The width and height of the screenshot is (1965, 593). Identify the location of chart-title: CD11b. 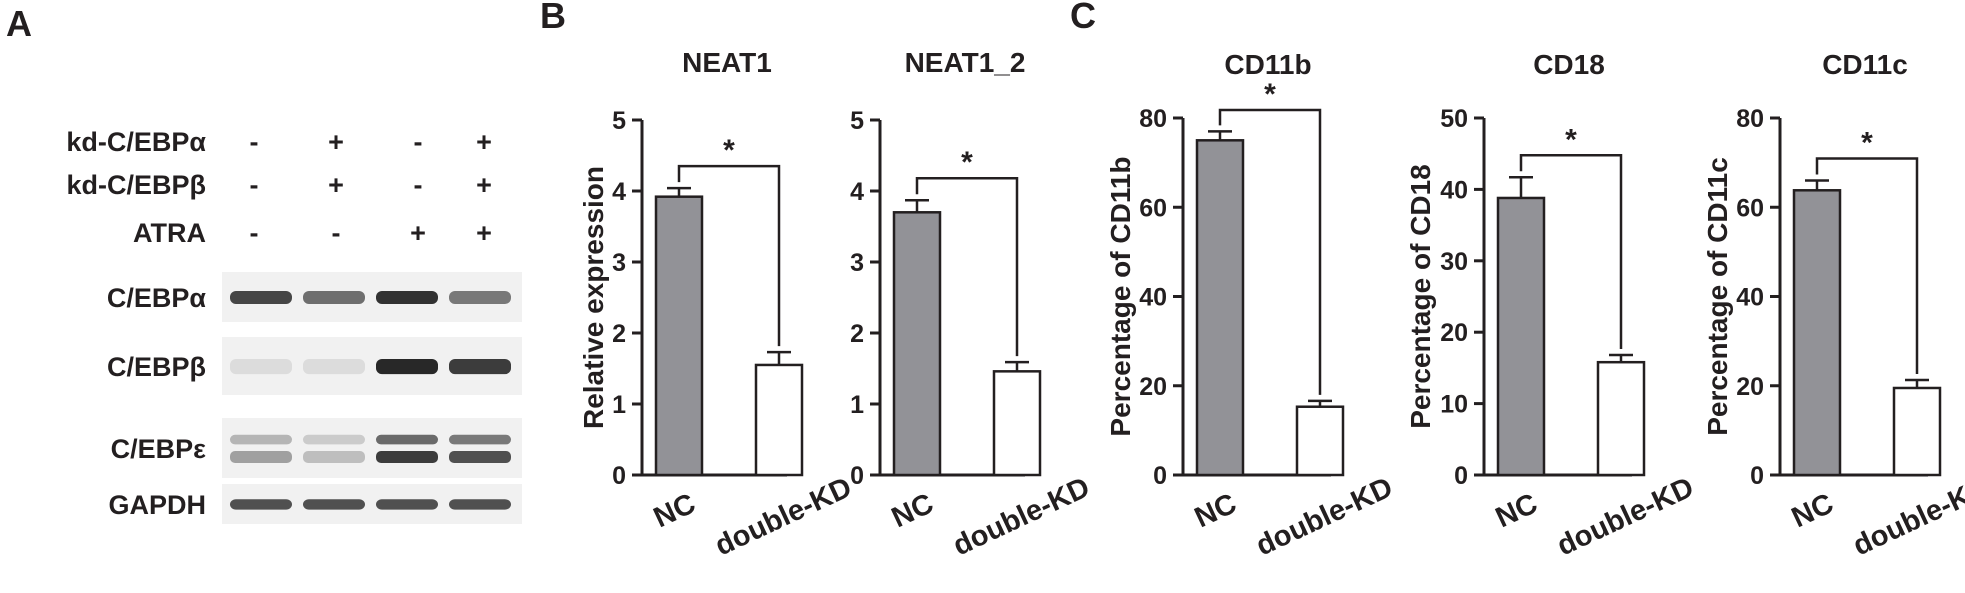
(1267, 64).